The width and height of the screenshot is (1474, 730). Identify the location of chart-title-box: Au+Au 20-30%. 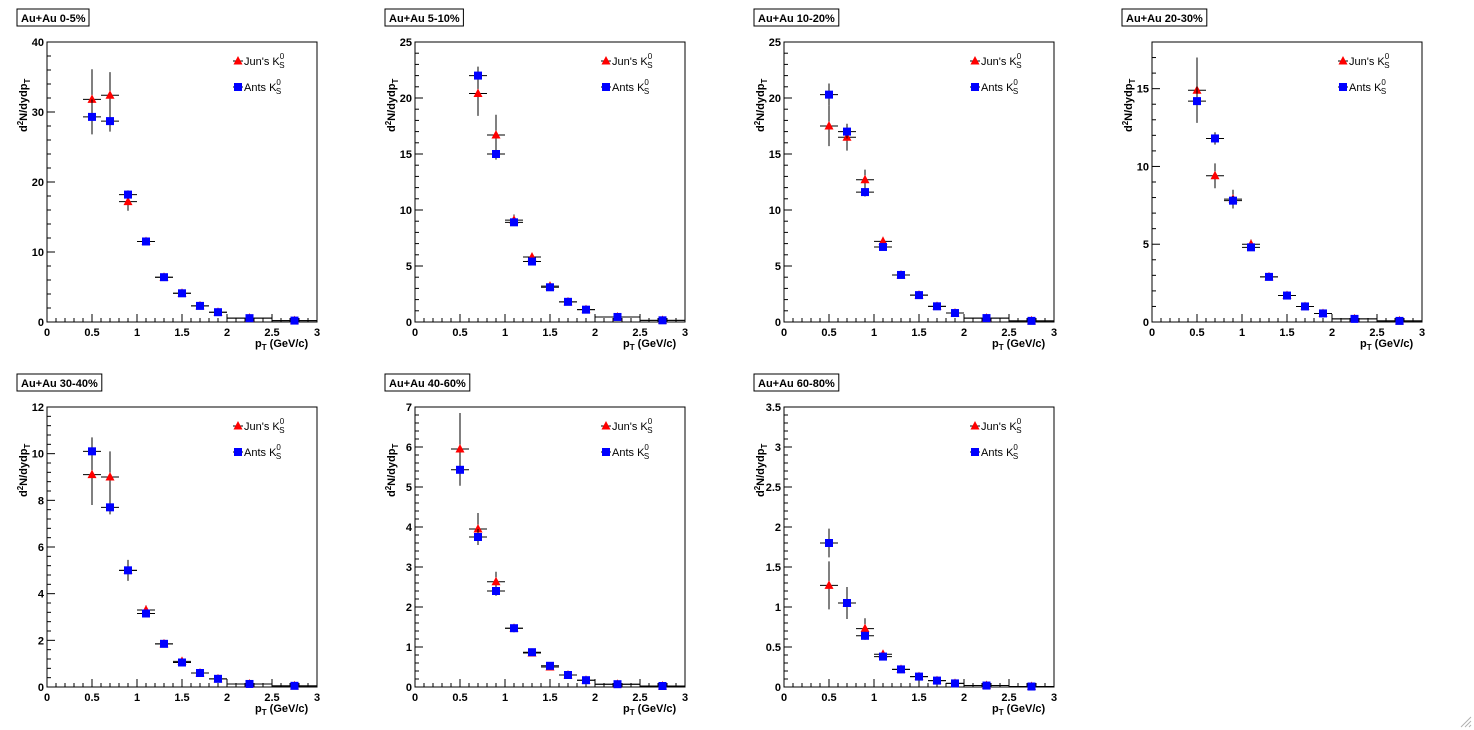
(1164, 17).